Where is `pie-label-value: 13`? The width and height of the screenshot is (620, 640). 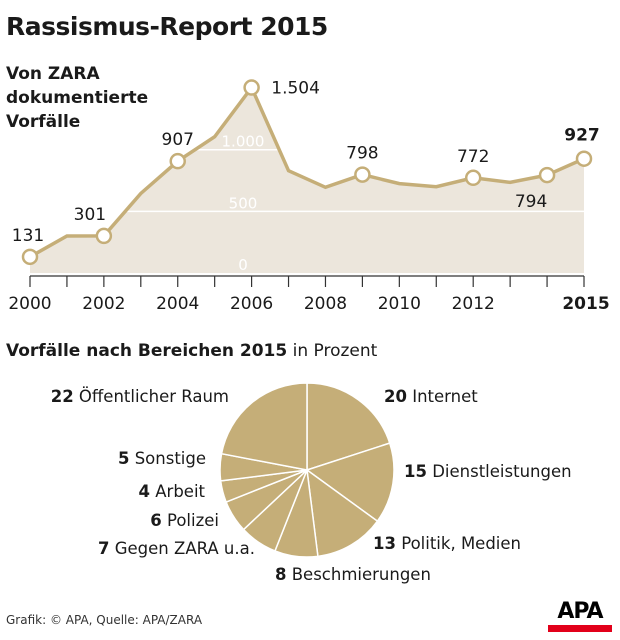
pie-label-value: 13 is located at coordinates (384, 543).